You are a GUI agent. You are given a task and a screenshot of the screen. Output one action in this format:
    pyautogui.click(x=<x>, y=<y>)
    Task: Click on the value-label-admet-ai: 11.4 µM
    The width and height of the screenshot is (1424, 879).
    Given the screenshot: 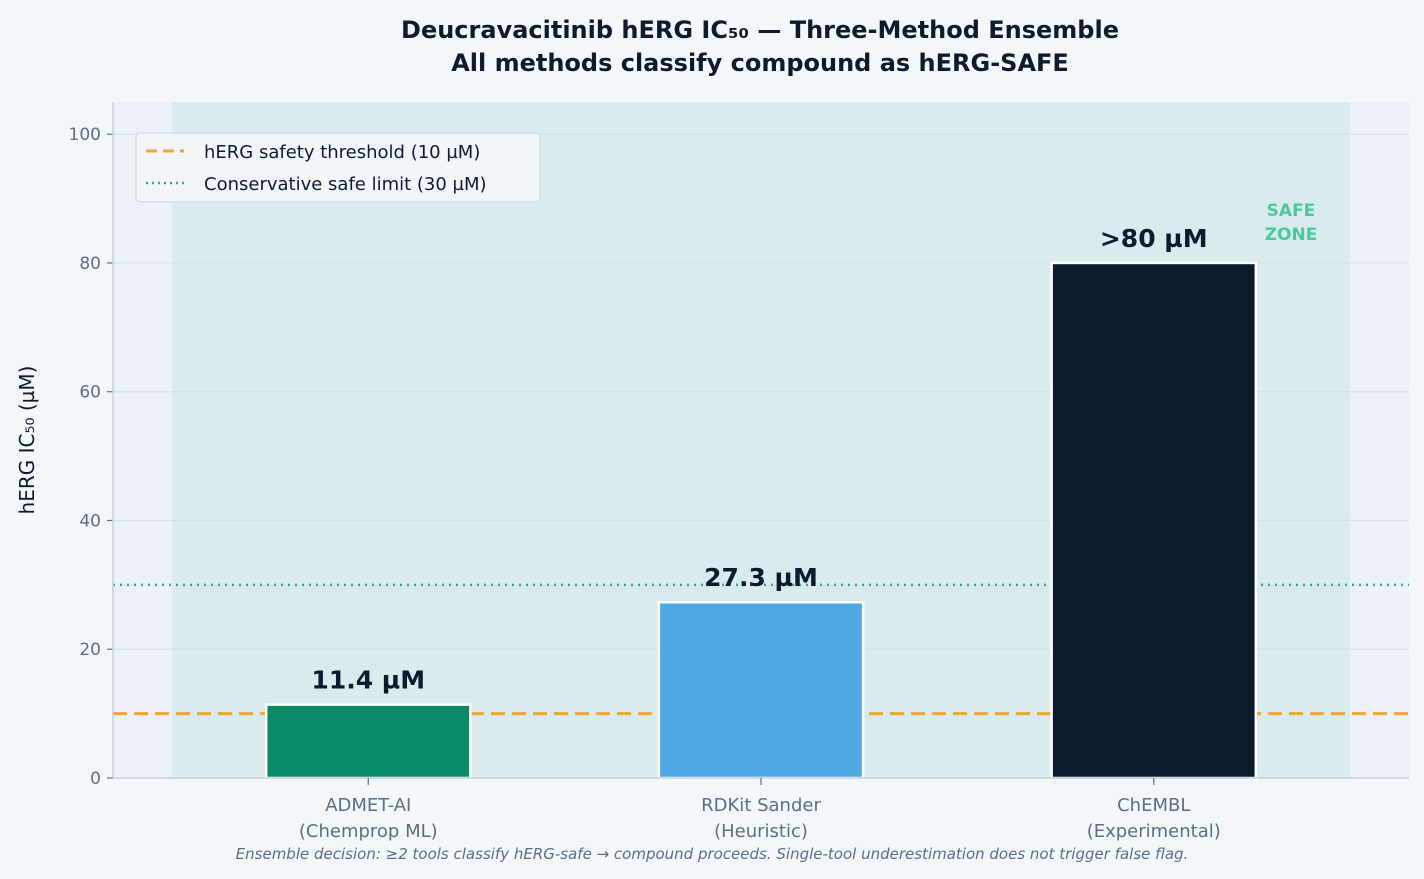 What is the action you would take?
    pyautogui.click(x=368, y=680)
    